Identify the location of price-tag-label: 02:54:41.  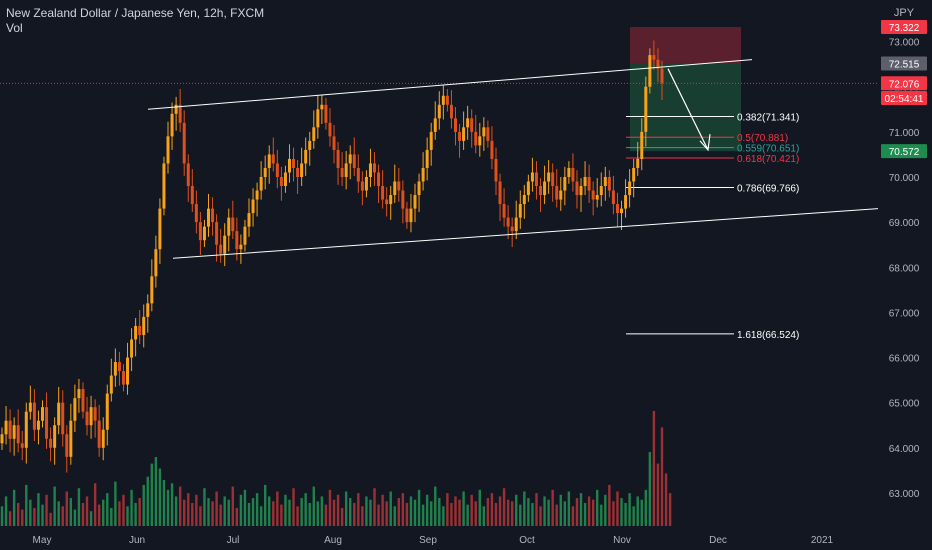
(904, 99).